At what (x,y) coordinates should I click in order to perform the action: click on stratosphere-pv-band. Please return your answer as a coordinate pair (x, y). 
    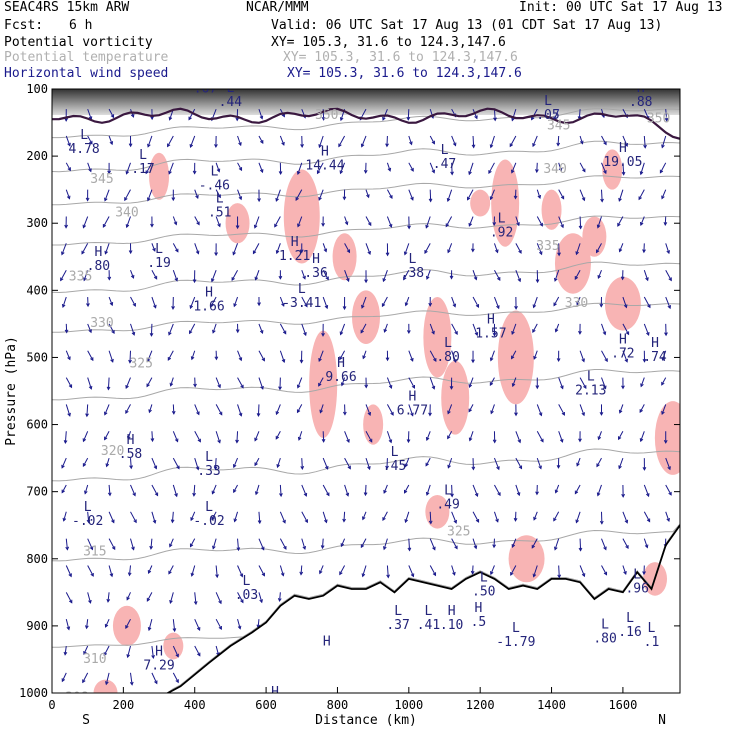
    Looking at the image, I should click on (366, 102).